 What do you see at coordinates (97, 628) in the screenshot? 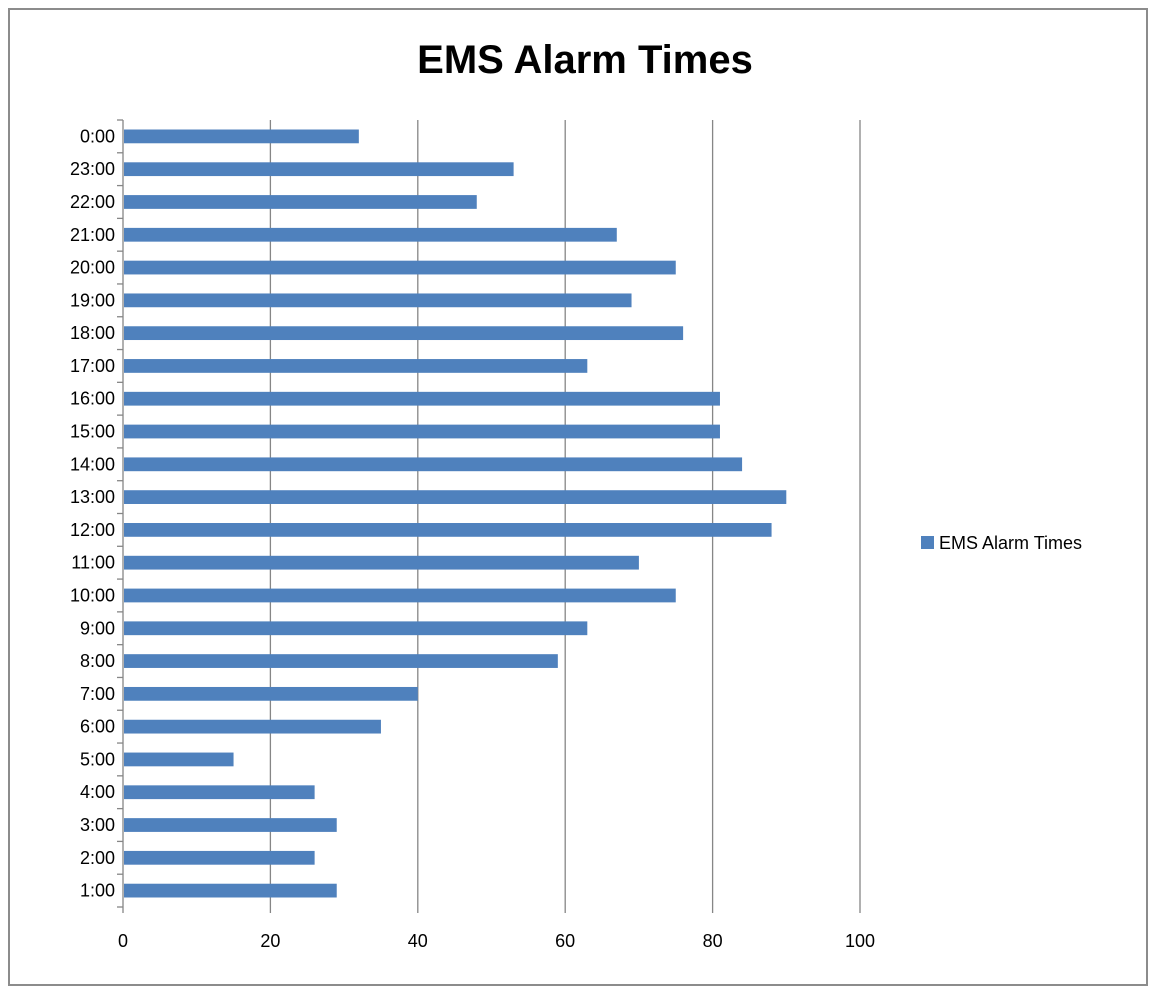
I see `y-tick-label: 9:00` at bounding box center [97, 628].